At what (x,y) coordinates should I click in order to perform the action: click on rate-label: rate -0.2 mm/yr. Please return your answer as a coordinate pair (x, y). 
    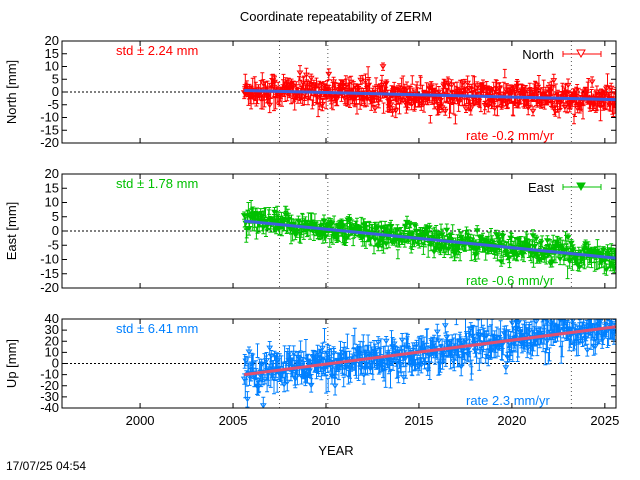
    Looking at the image, I should click on (510, 135).